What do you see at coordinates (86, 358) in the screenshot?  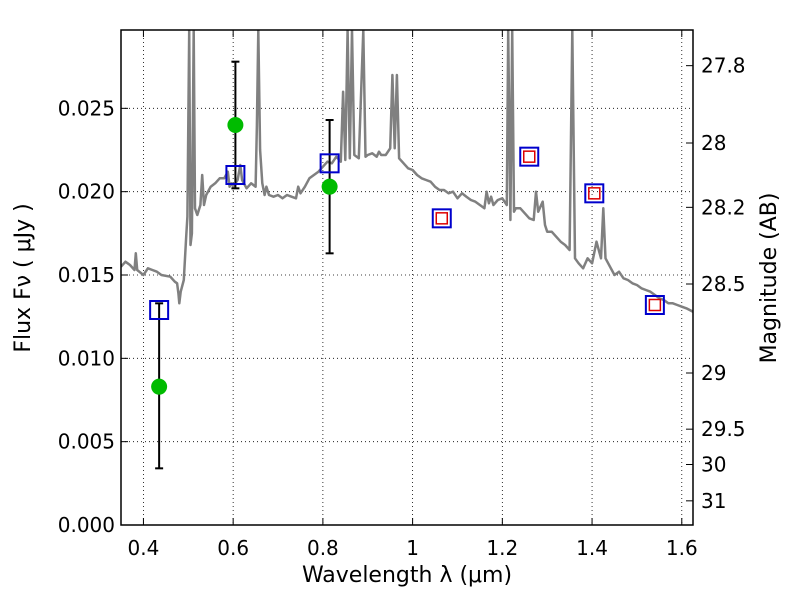 I see `y-tick-label: 0.010` at bounding box center [86, 358].